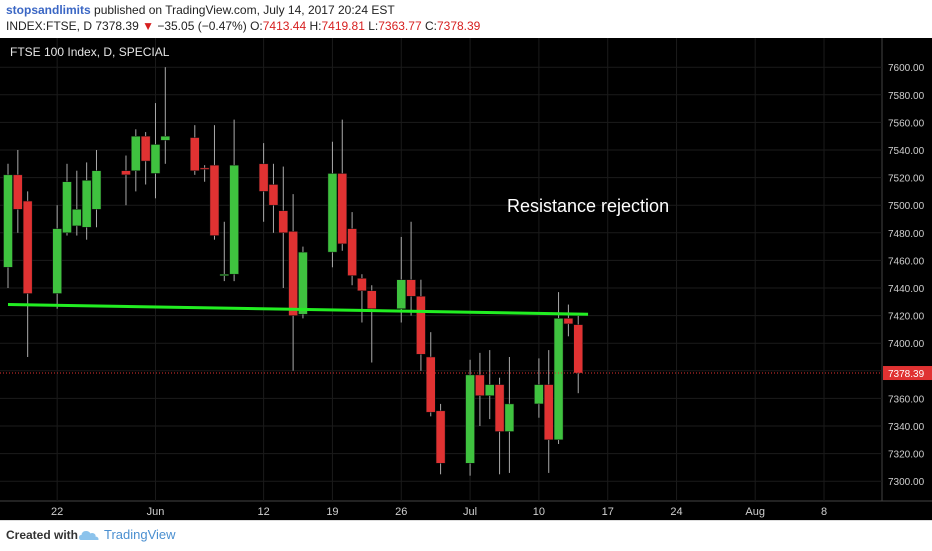  Describe the element at coordinates (470, 512) in the screenshot. I see `x-tick-label: Jul` at that location.